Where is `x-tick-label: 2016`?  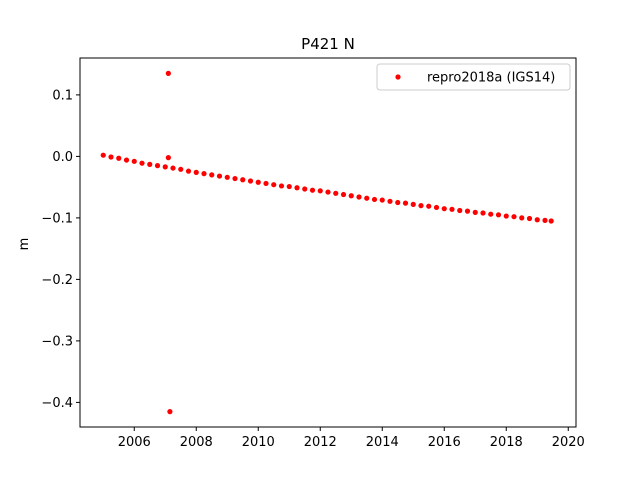 x-tick-label: 2016 is located at coordinates (444, 442).